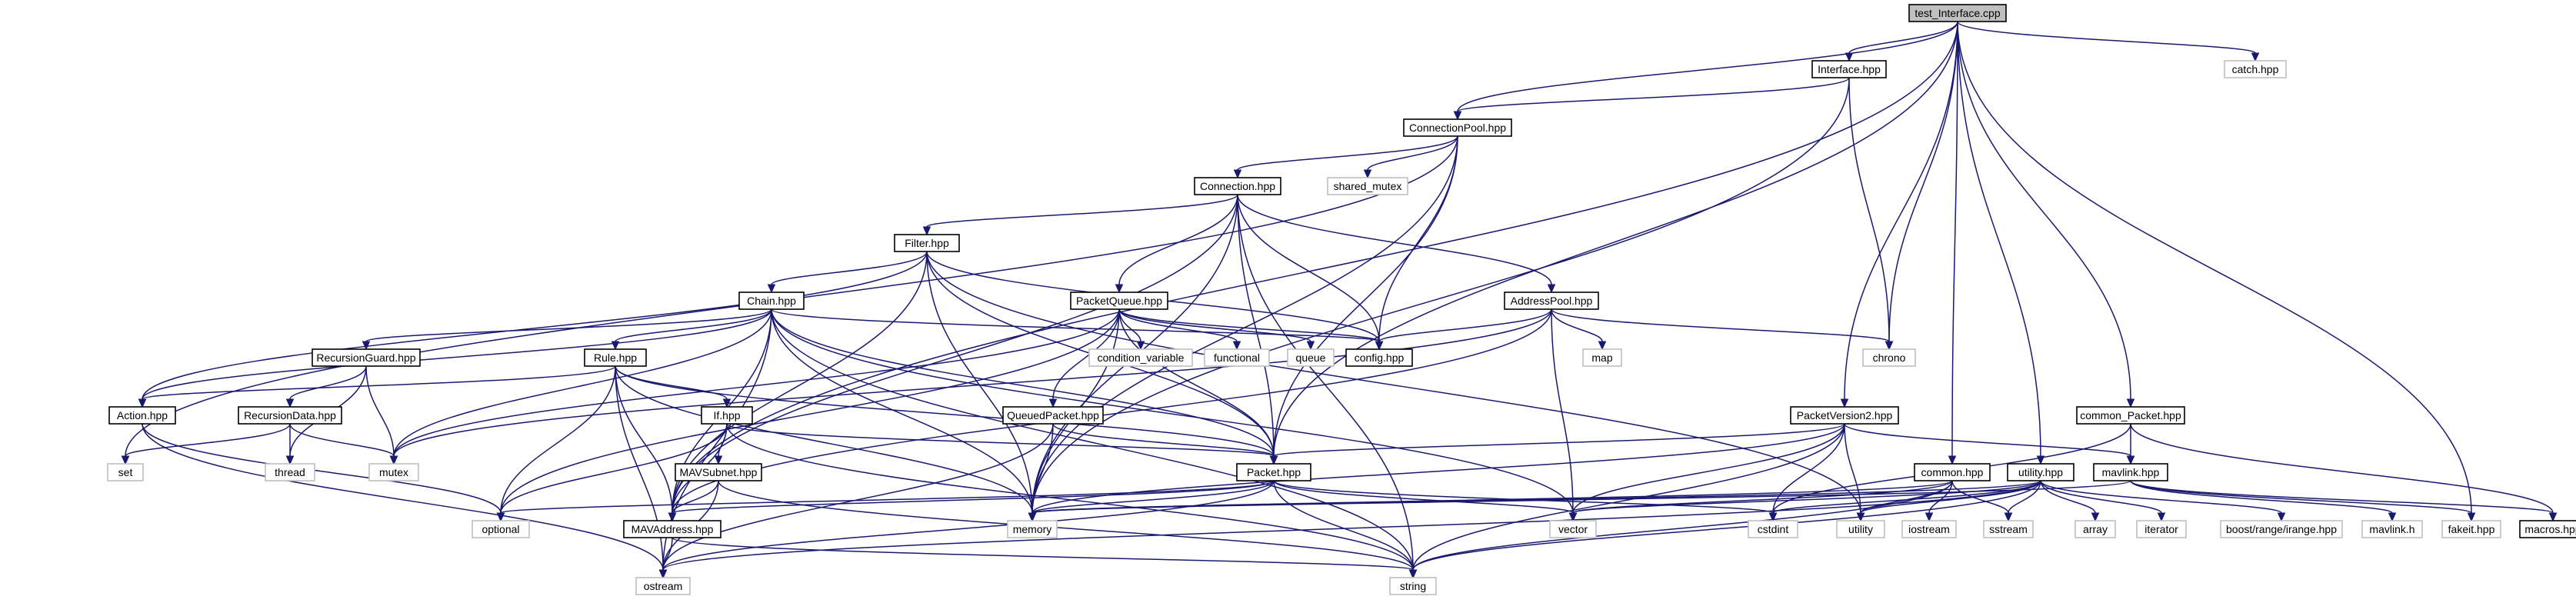  I want to click on node-connectionpool-hpp: ConnectionPool.hpp, so click(1457, 128).